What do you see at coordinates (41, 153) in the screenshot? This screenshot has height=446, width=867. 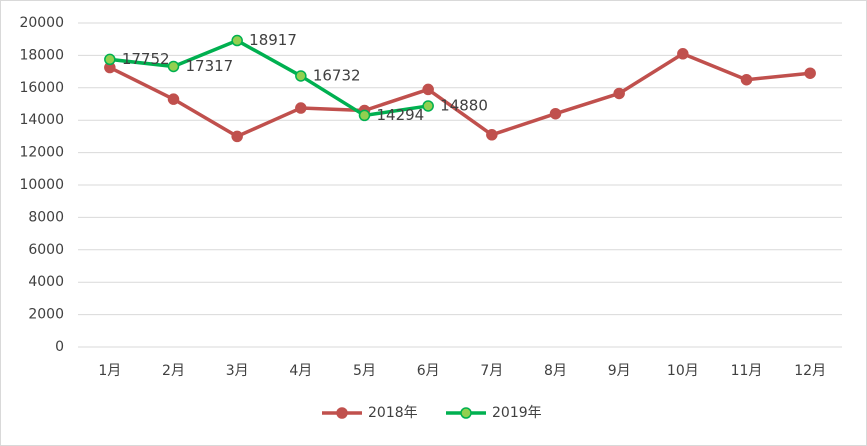 I see `y-tick-label: 12000` at bounding box center [41, 153].